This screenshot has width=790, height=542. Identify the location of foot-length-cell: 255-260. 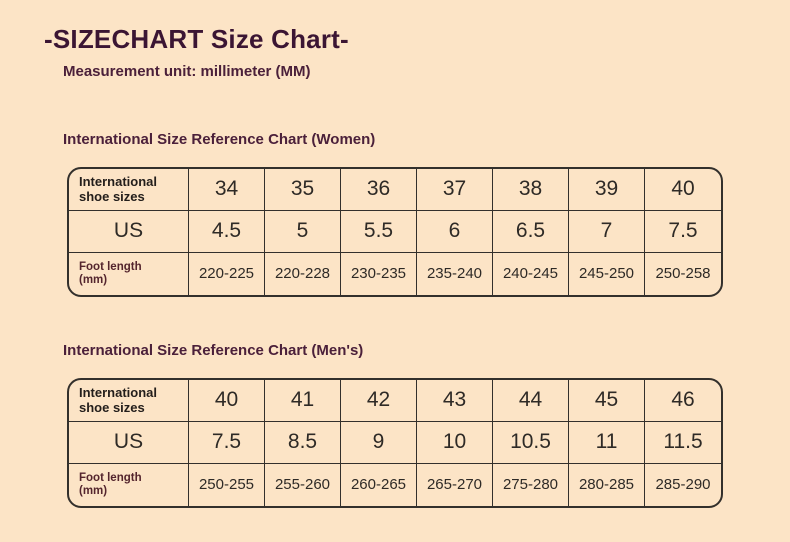
(303, 485).